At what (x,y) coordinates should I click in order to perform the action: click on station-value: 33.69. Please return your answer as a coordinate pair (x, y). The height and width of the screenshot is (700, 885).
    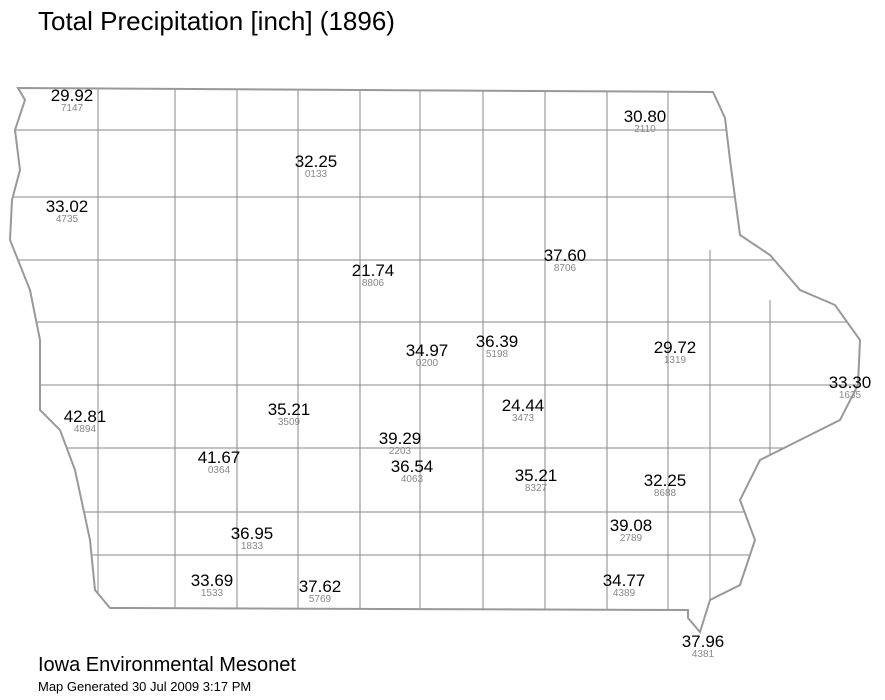
    Looking at the image, I should click on (212, 580).